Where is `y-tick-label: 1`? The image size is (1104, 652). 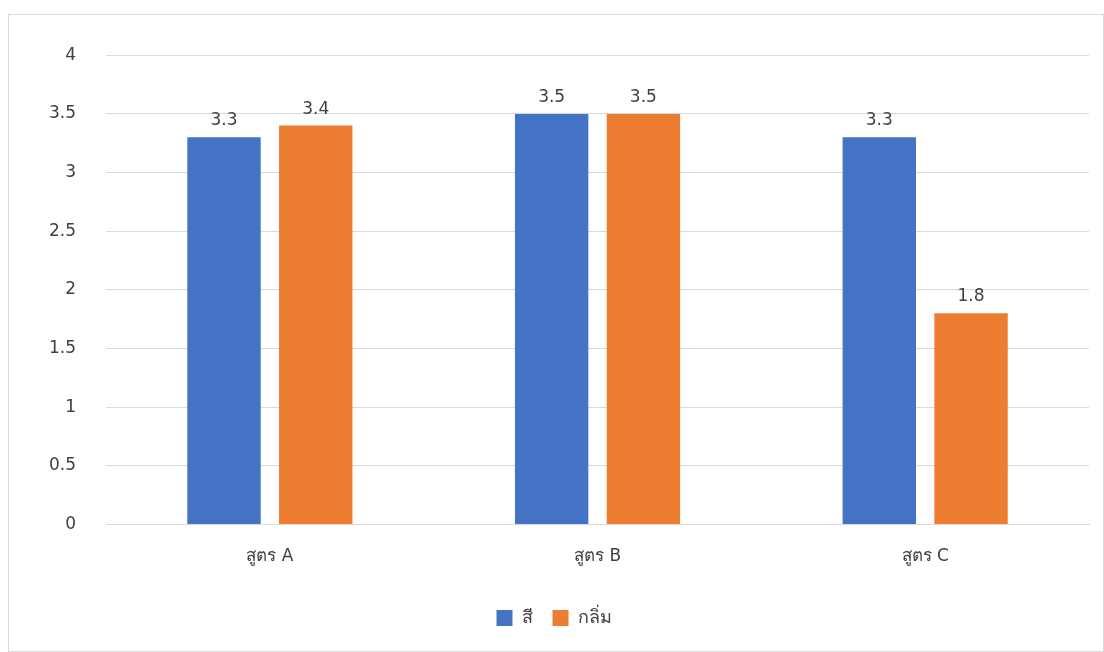 y-tick-label: 1 is located at coordinates (71, 405).